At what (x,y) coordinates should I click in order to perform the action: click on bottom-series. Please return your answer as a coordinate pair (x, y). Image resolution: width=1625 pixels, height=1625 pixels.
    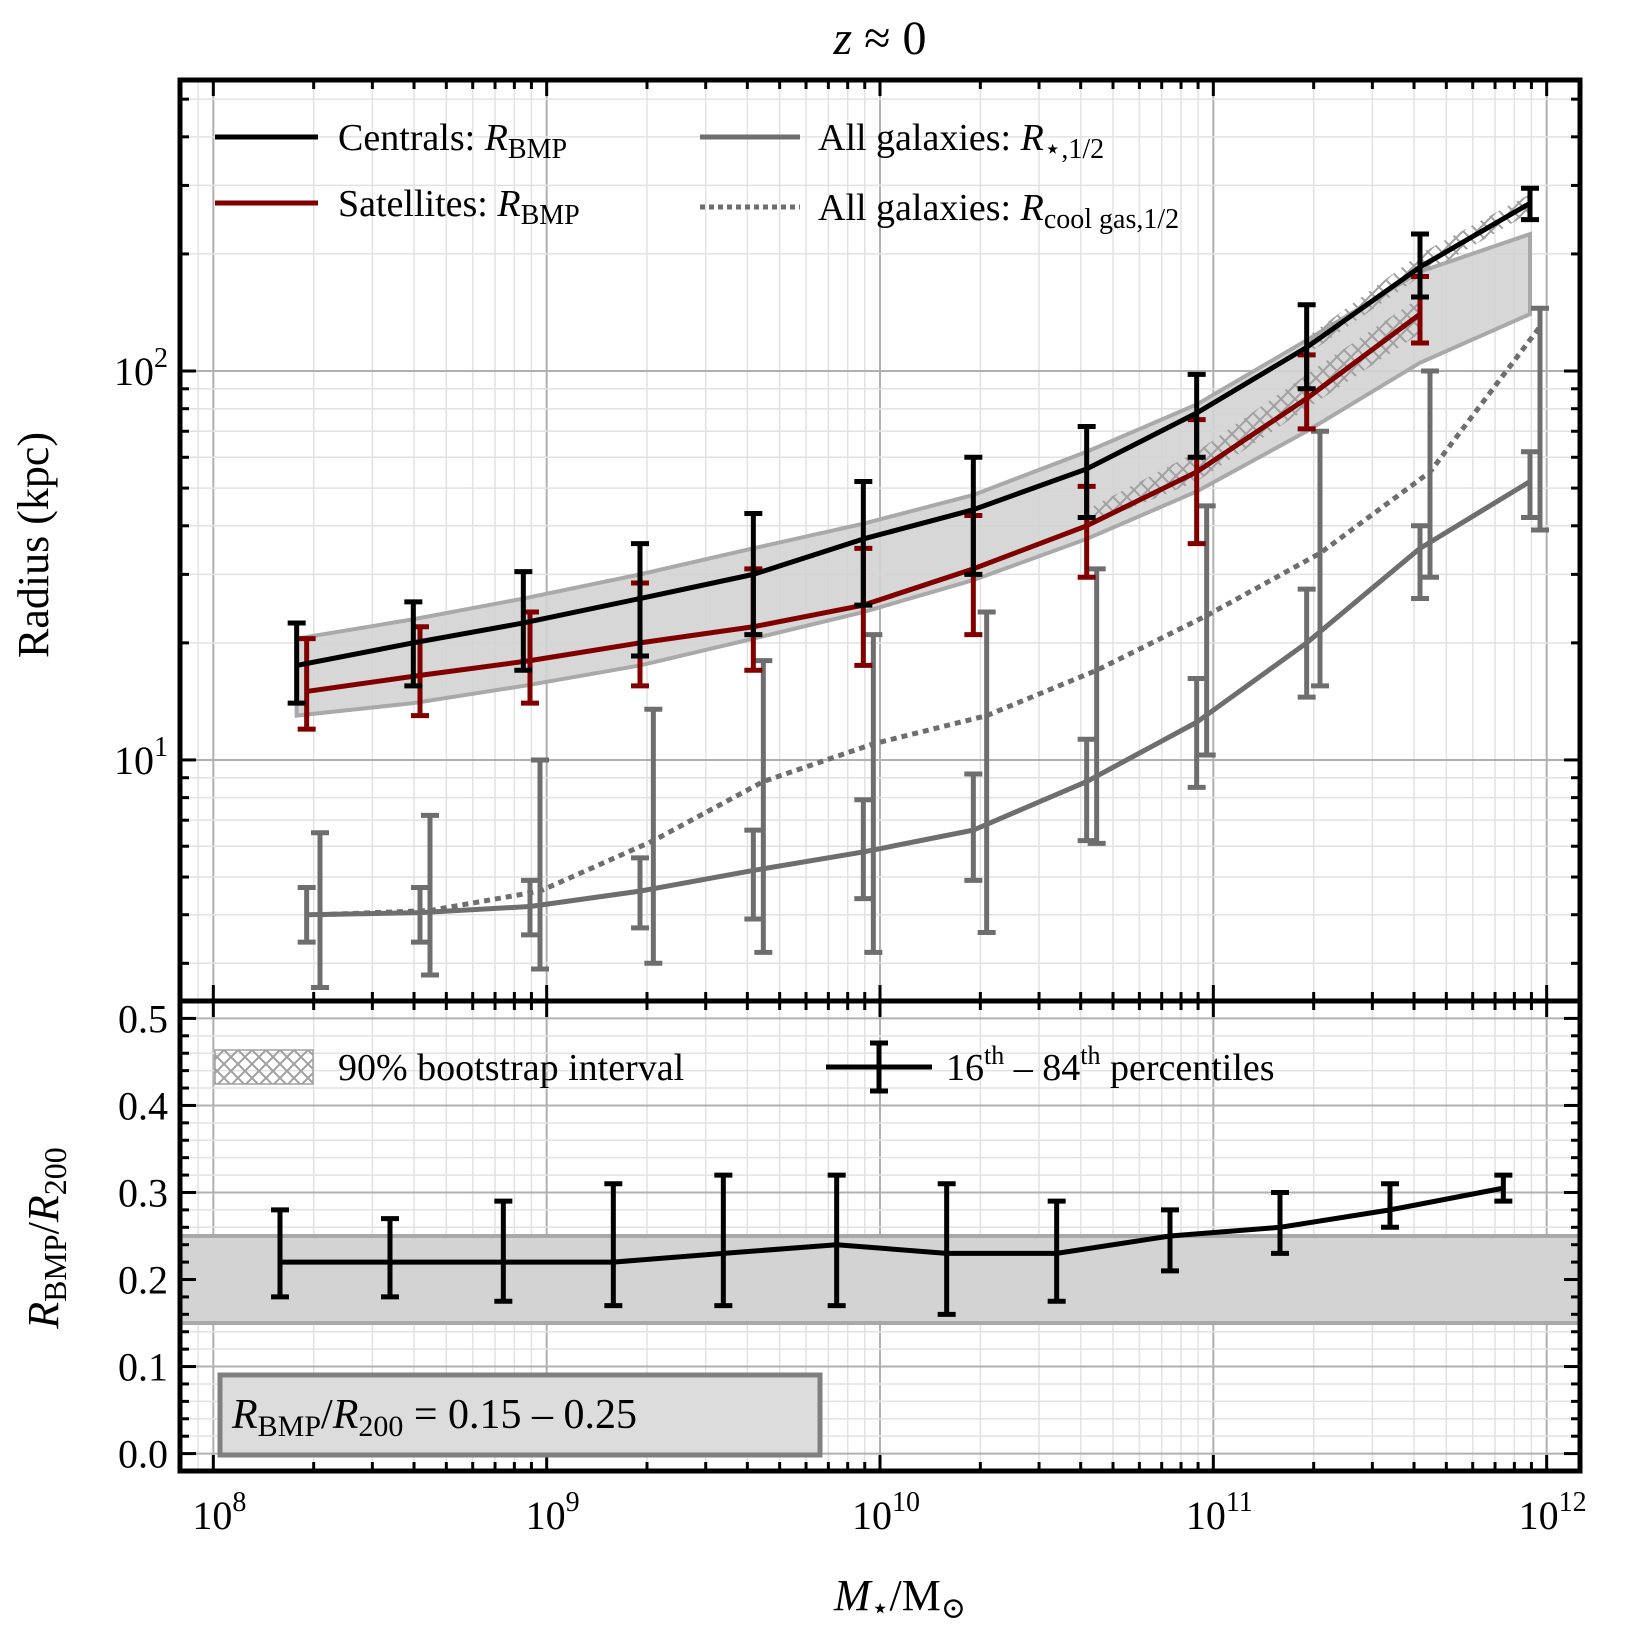
    Looking at the image, I should click on (892, 1244).